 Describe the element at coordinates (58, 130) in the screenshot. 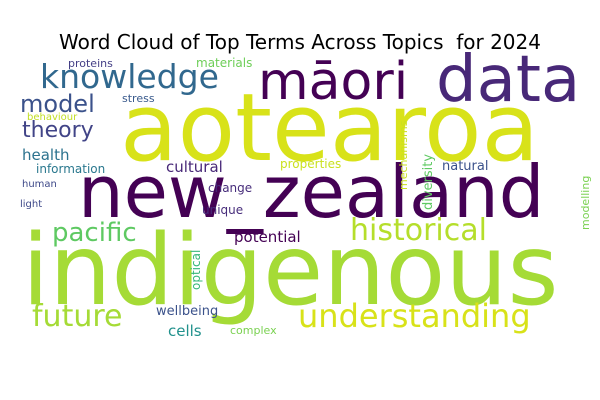

I see `word-theory: theory` at that location.